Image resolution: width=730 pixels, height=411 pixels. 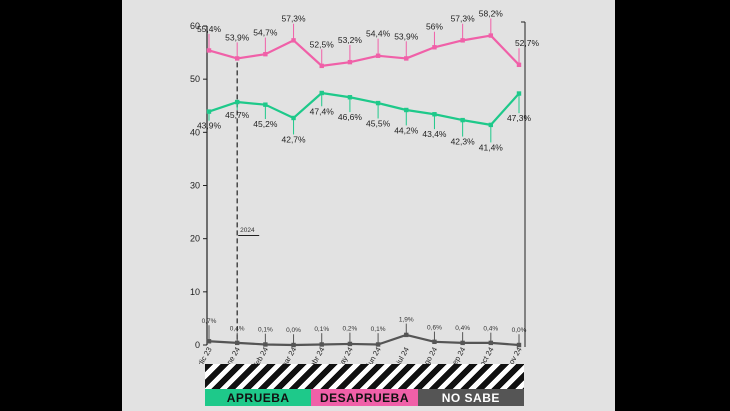 What do you see at coordinates (288, 355) in the screenshot?
I see `x-tick-label: mar 24` at bounding box center [288, 355].